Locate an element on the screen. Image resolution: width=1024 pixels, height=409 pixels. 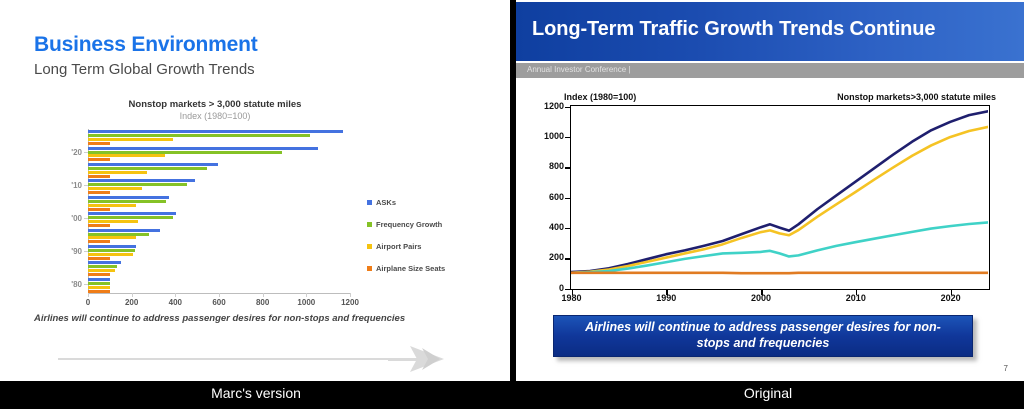
right-chart-title: Nonstop markets>3,000 statute miles is located at coordinates (916, 97).